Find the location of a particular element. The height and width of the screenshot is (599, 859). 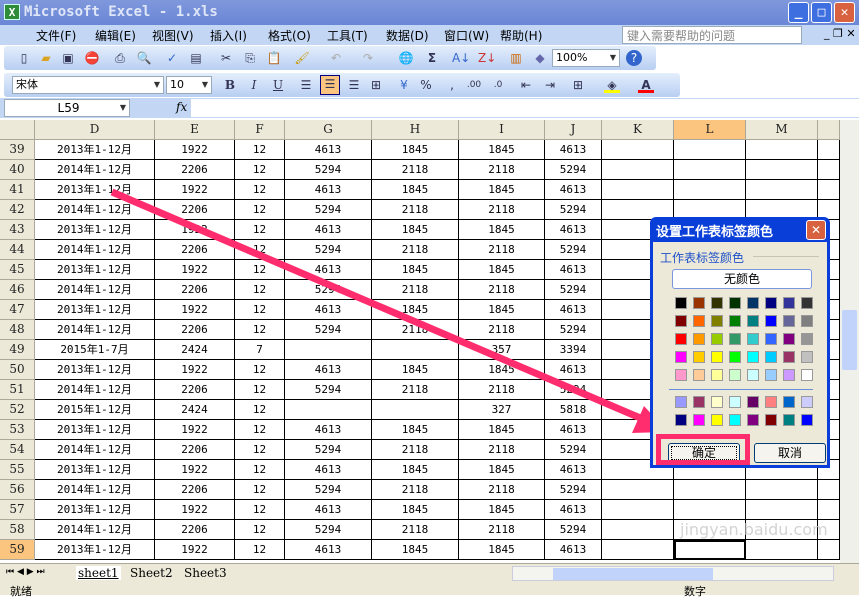

redo-icon: ↷ is located at coordinates (368, 58).